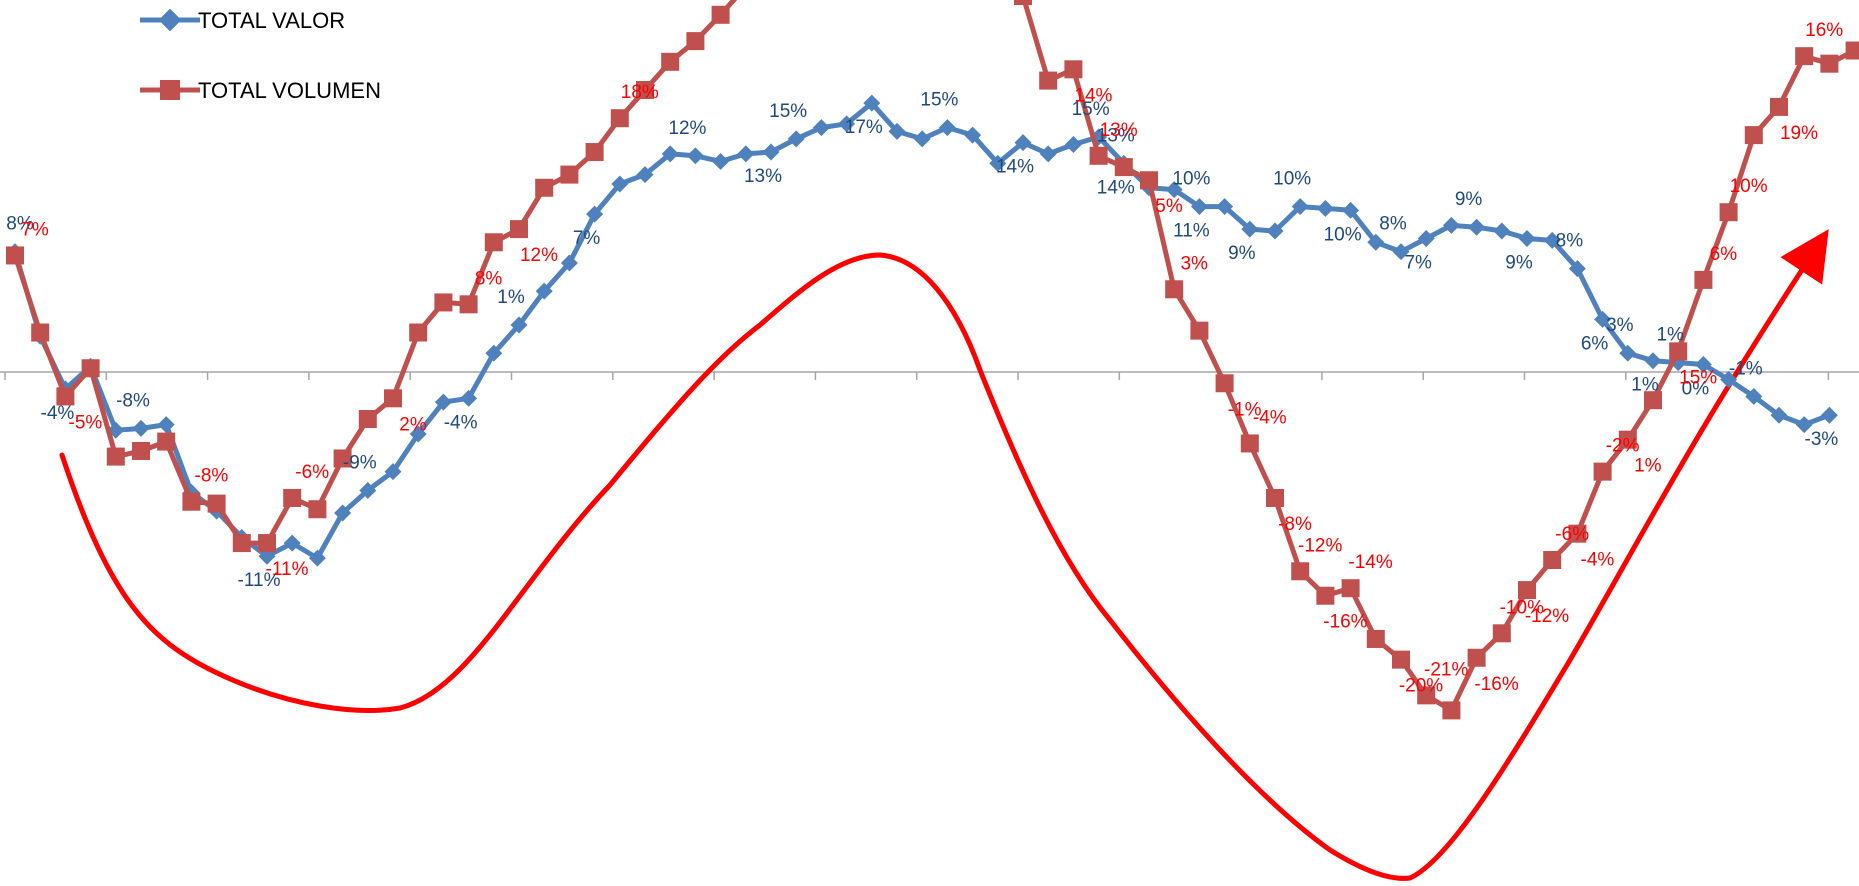  I want to click on data-label: -16%, so click(1345, 622).